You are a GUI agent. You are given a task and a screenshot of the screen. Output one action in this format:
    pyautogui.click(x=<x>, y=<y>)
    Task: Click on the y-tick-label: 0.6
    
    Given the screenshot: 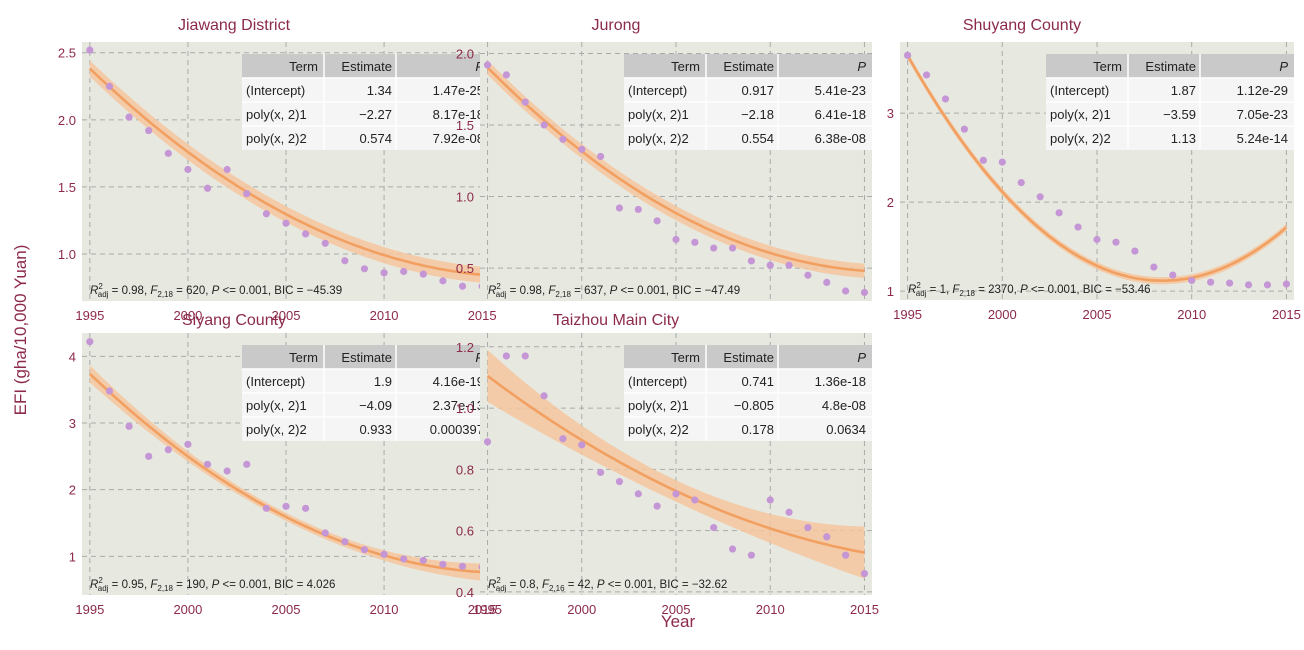 What is the action you would take?
    pyautogui.click(x=465, y=531)
    